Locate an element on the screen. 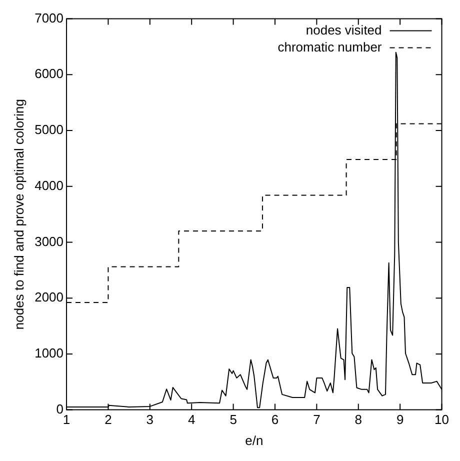 This screenshot has height=461, width=460. y-tick-label: 0 is located at coordinates (60, 408).